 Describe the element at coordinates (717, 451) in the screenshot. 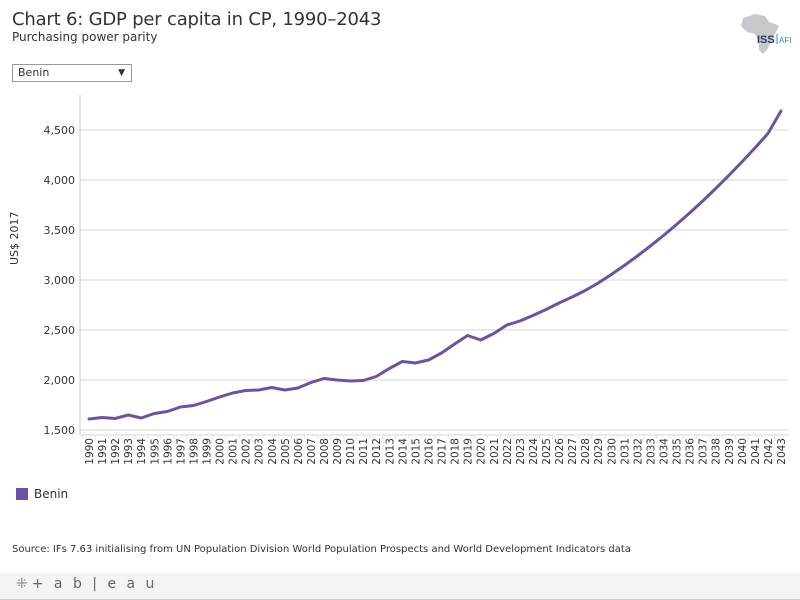

I see `x-tick-label: 2038` at that location.